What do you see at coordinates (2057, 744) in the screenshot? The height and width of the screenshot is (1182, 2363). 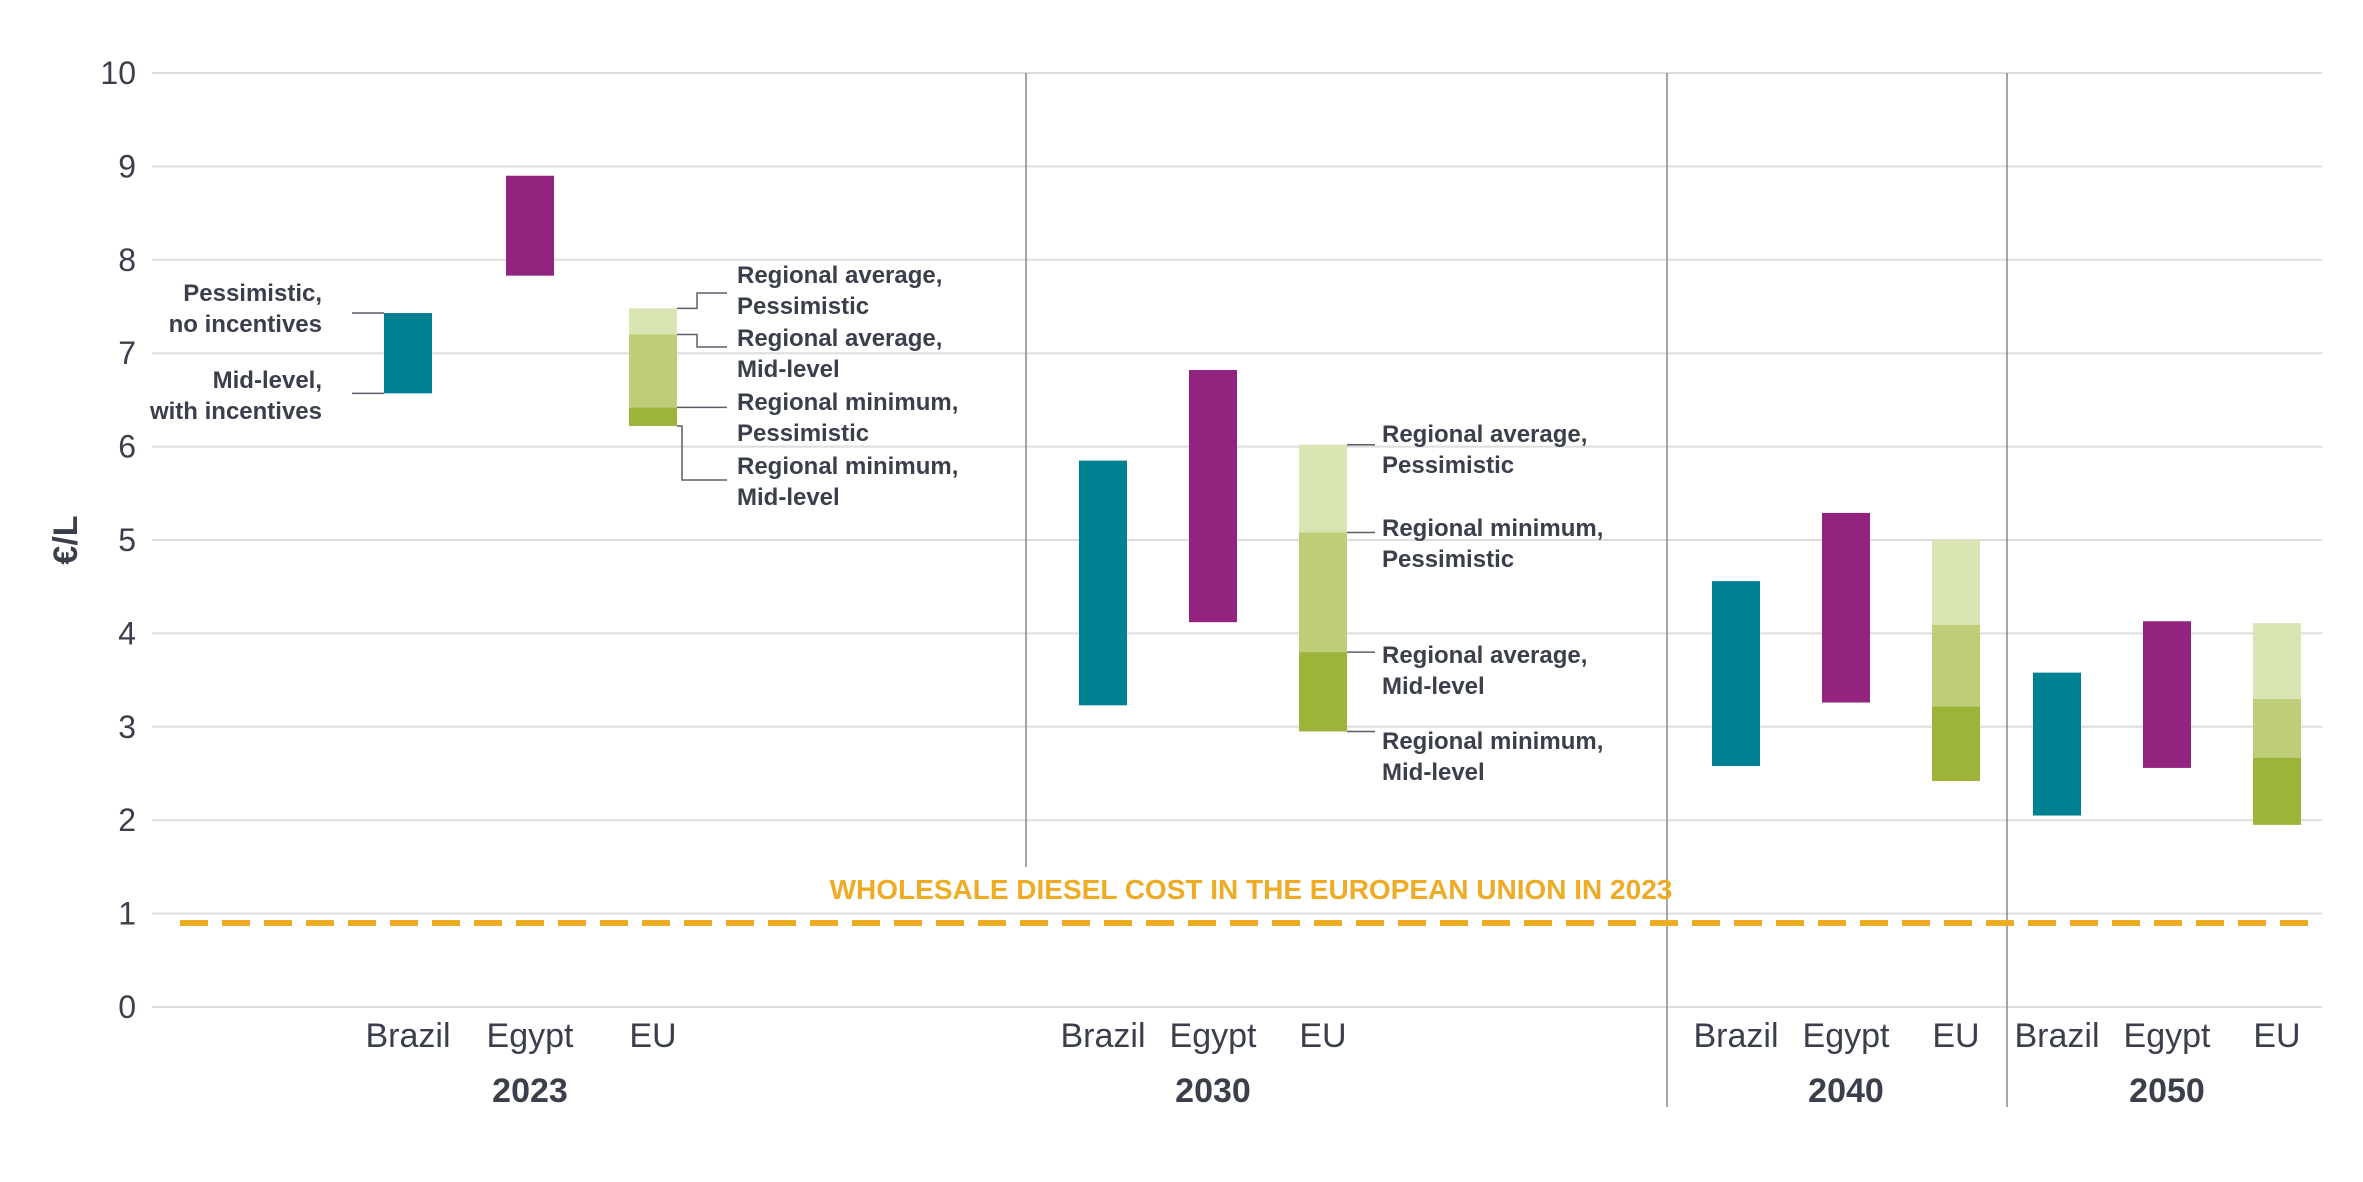 I see `bar-brazil-2050` at bounding box center [2057, 744].